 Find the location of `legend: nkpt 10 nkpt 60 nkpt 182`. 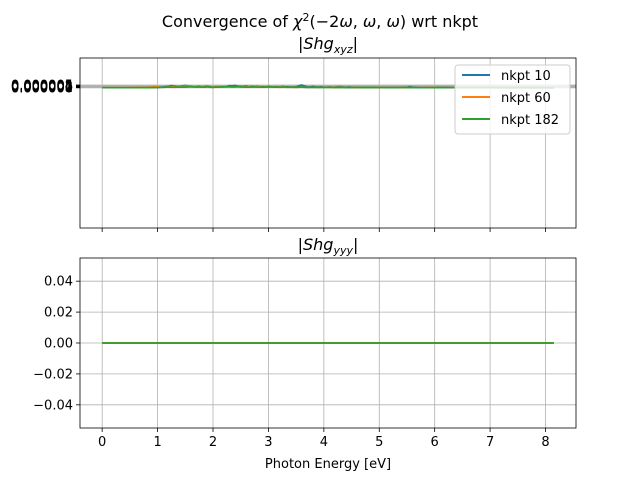

legend: nkpt 10 nkpt 60 nkpt 182 is located at coordinates (512, 99).